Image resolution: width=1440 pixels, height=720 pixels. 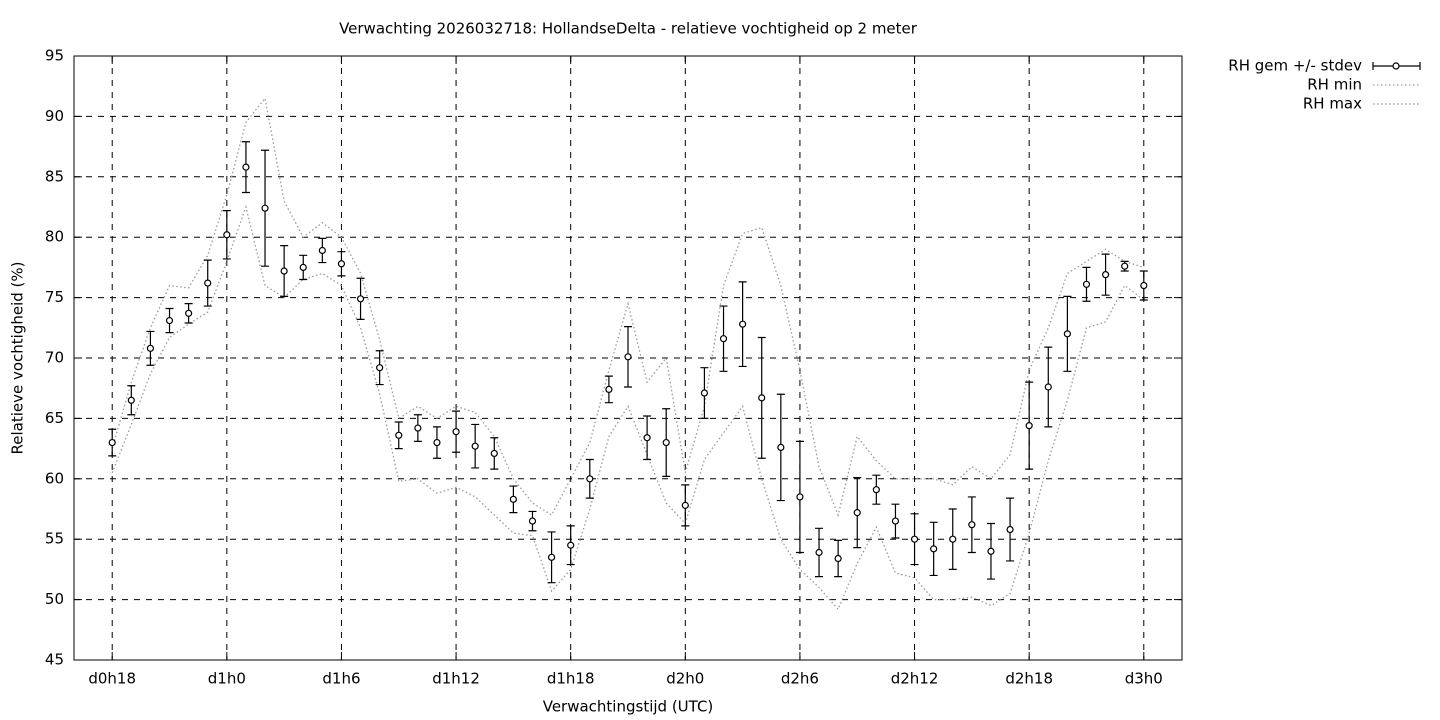 I want to click on y-tick-label: 50, so click(x=54, y=599).